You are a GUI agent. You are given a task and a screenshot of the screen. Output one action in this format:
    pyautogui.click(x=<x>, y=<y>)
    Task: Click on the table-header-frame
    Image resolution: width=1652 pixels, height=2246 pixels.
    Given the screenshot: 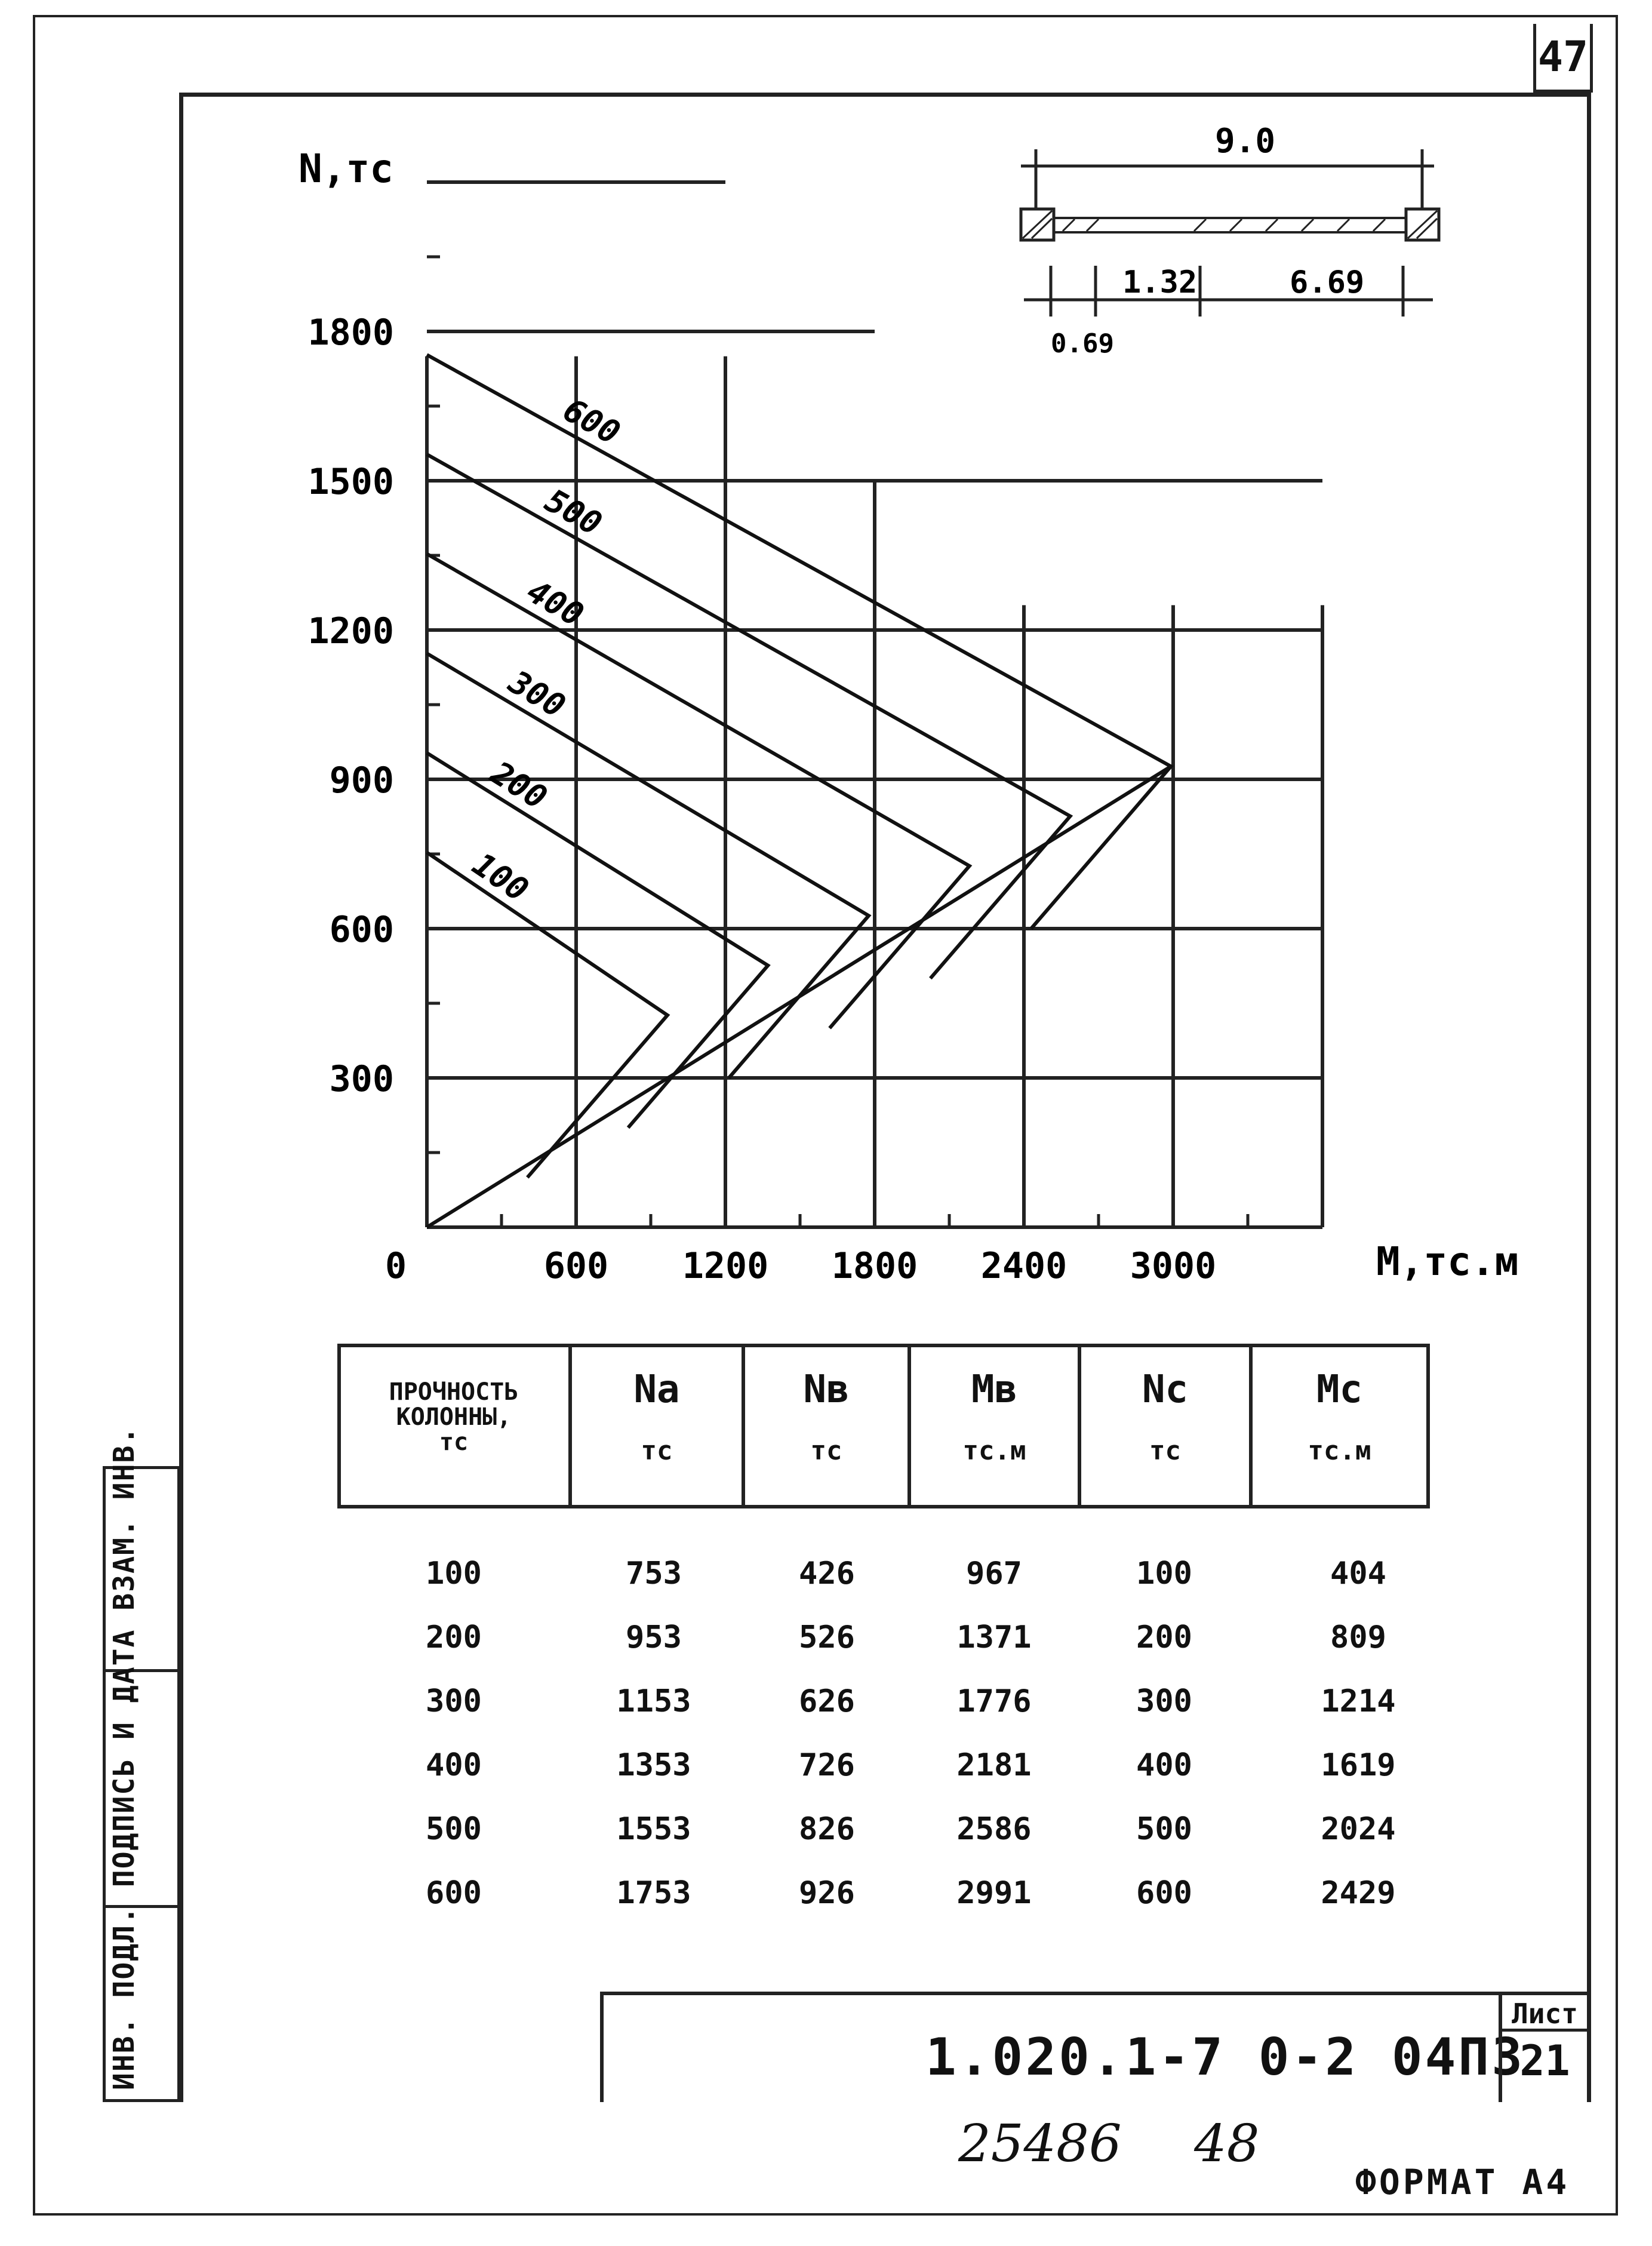 What is the action you would take?
    pyautogui.click(x=883, y=1426)
    